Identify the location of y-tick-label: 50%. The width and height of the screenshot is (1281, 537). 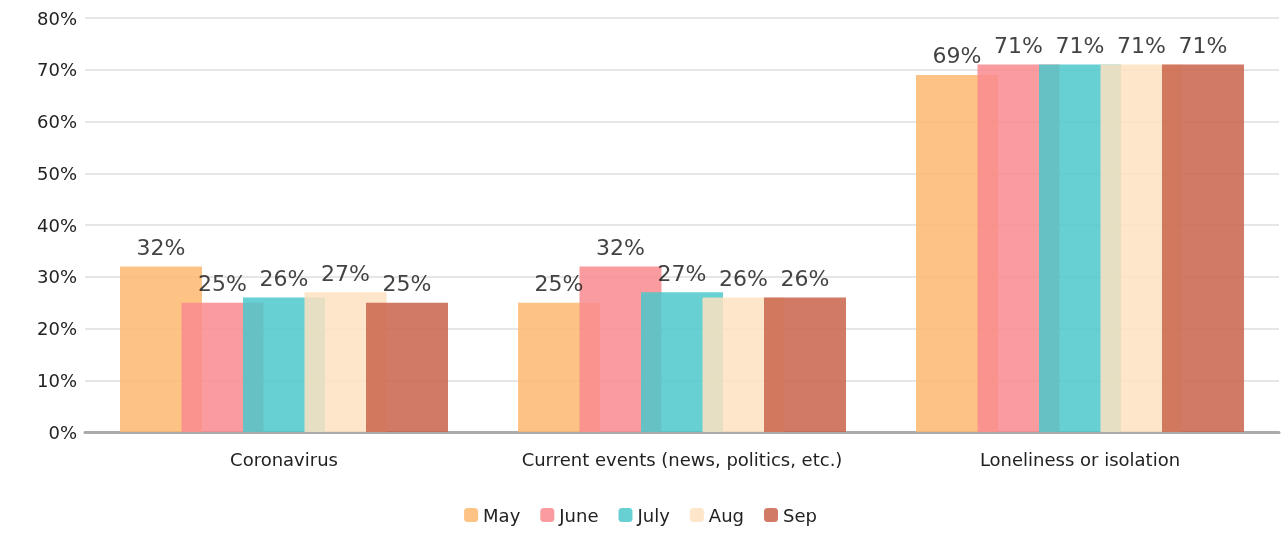
(56, 173).